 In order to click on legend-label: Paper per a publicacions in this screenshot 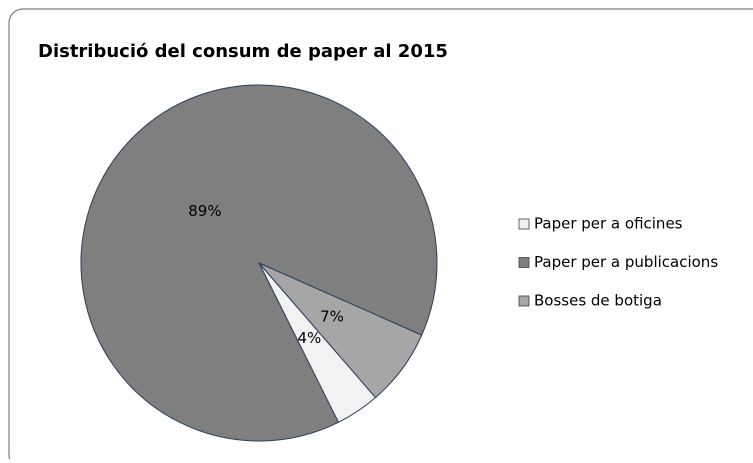, I will do `click(626, 262)`.